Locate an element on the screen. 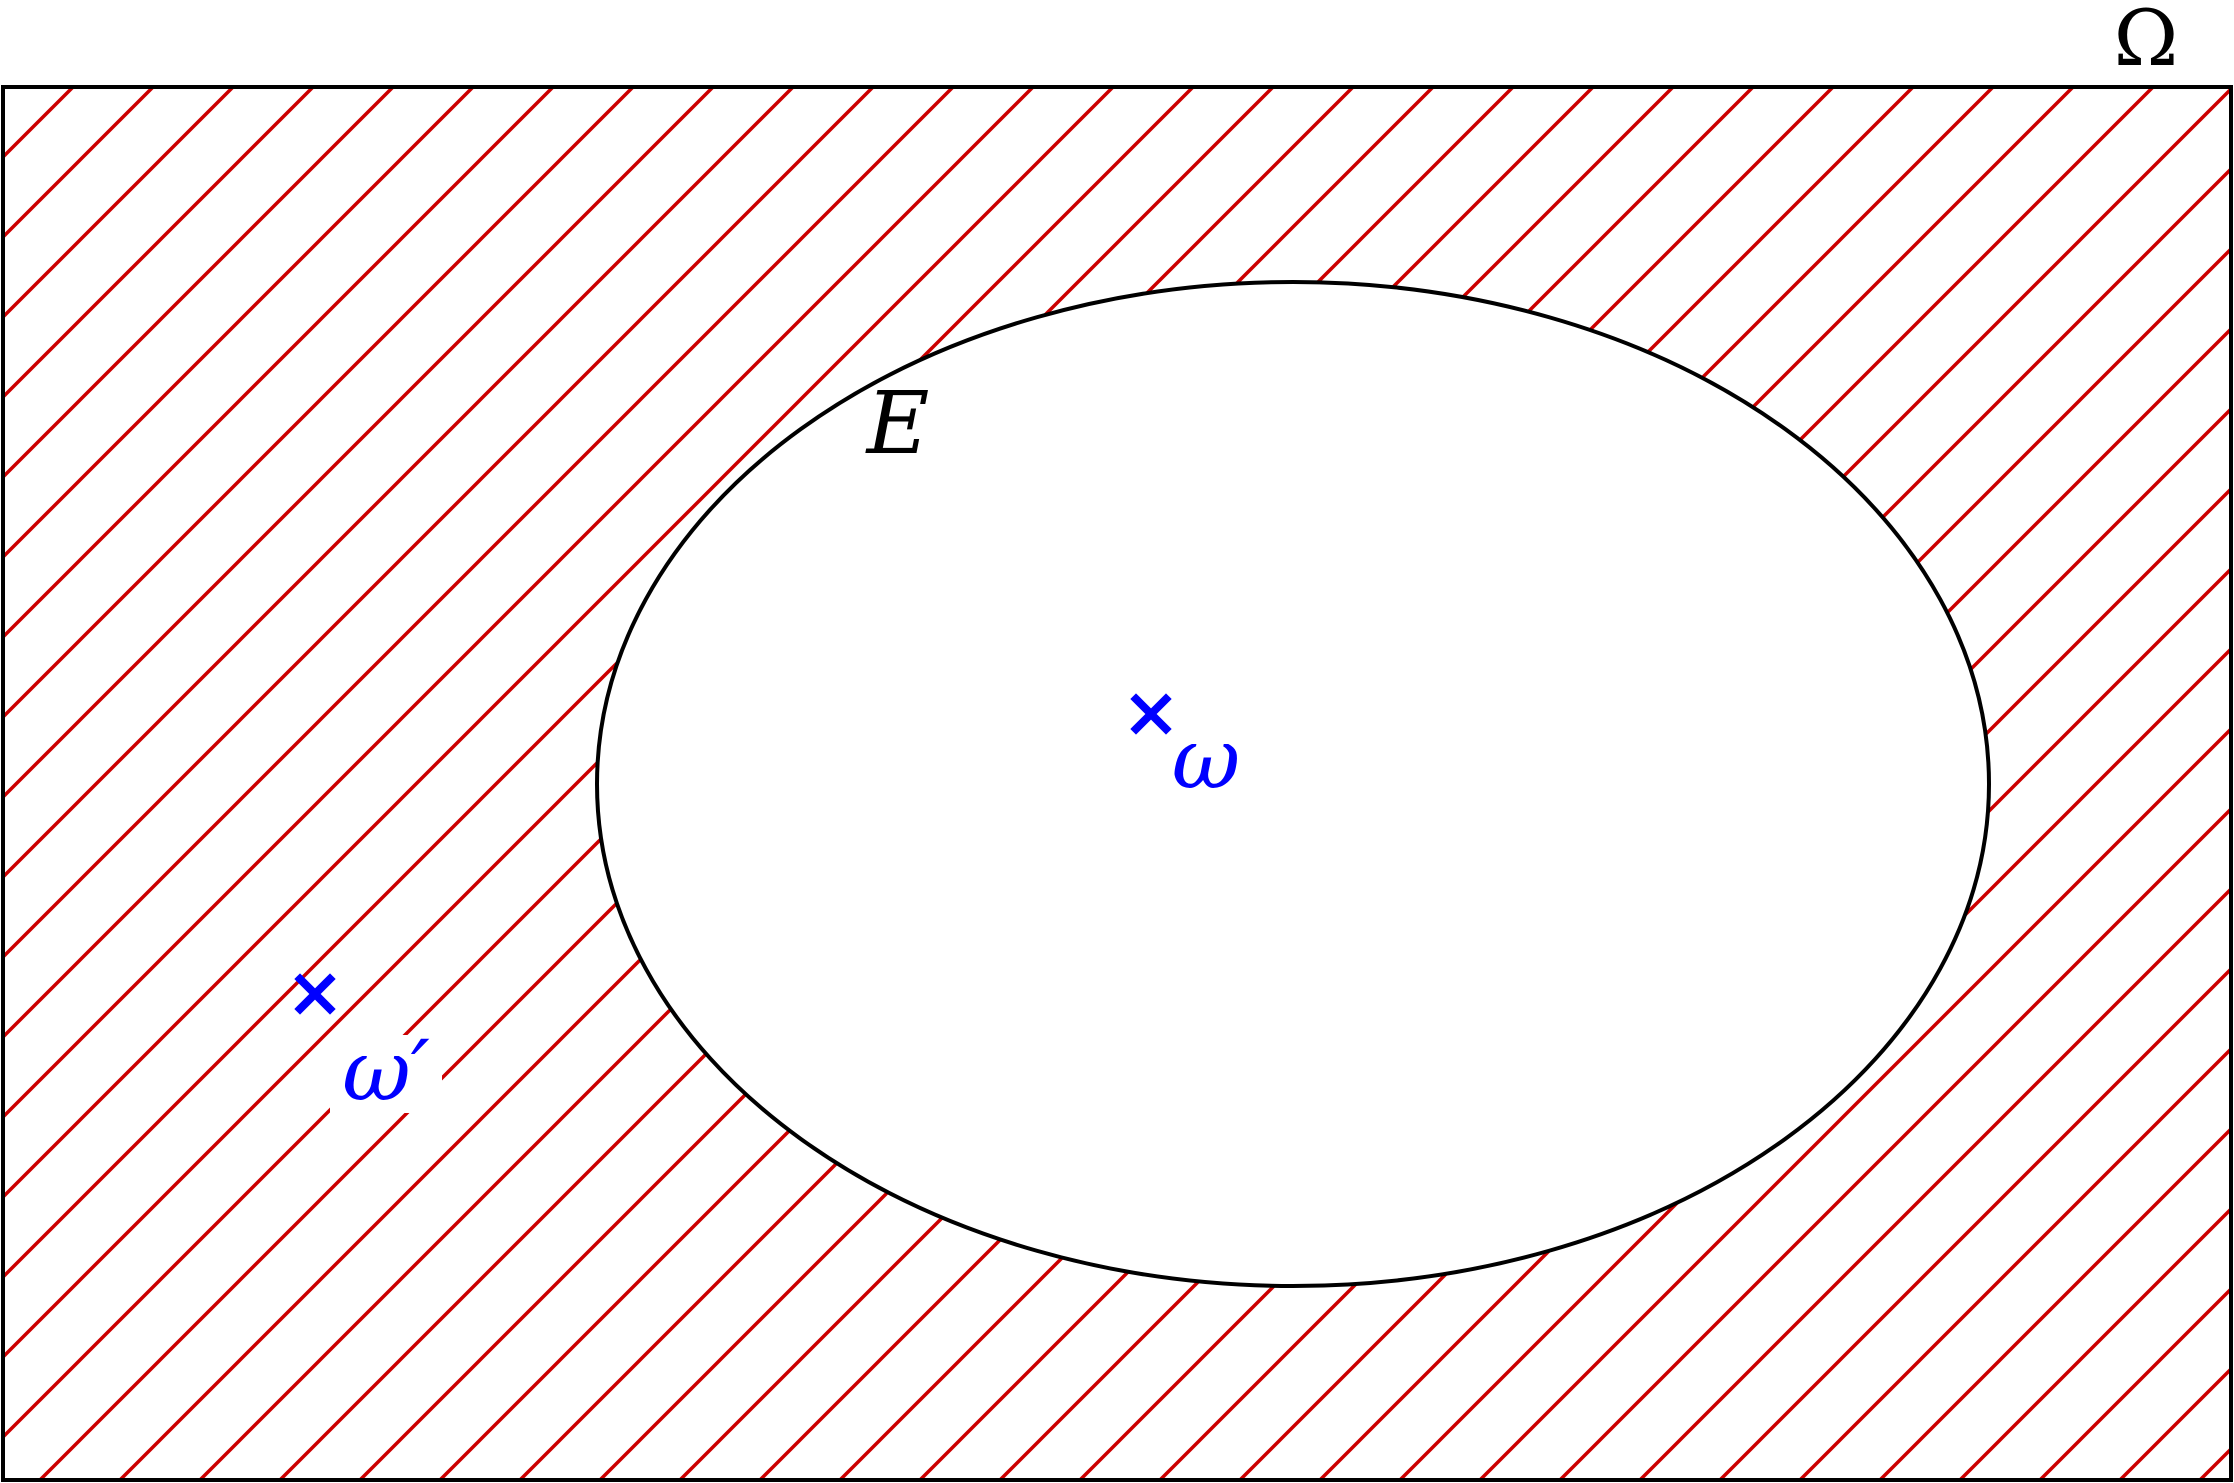  point-omega-prime-cross-b is located at coordinates (315, 994).